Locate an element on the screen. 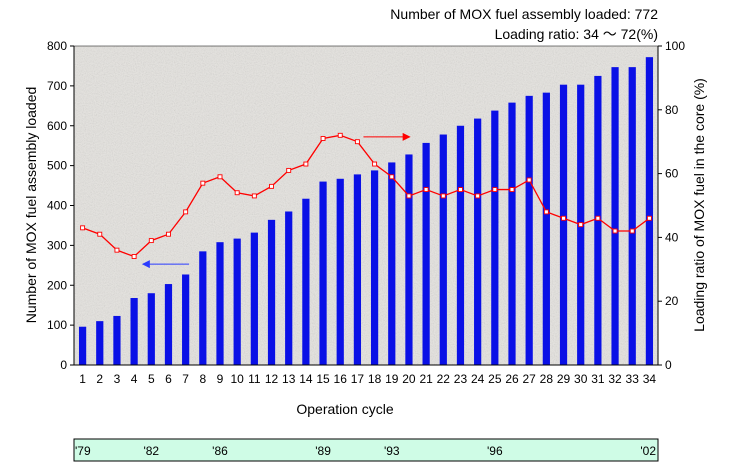 The height and width of the screenshot is (472, 730). y2-tick-label-40: 40 is located at coordinates (672, 237).